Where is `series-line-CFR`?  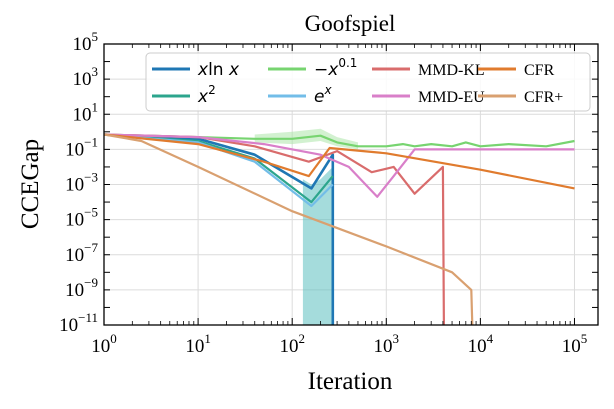 series-line-CFR is located at coordinates (339, 161).